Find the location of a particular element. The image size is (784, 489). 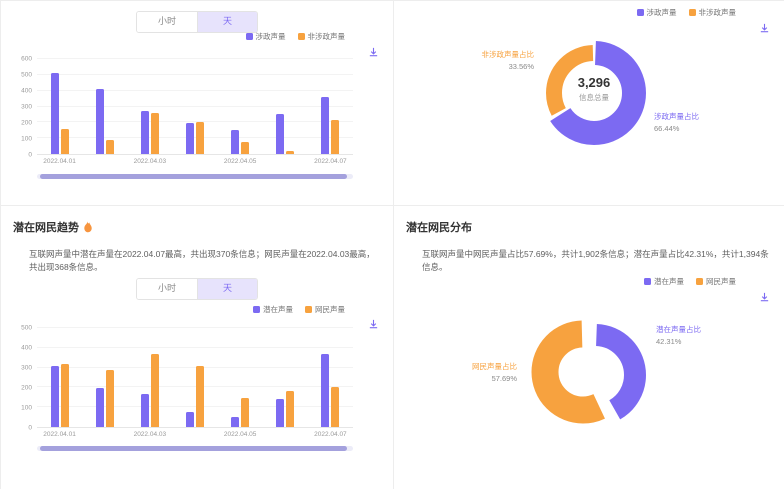

donut-slice-潜在声量 is located at coordinates (595, 375).